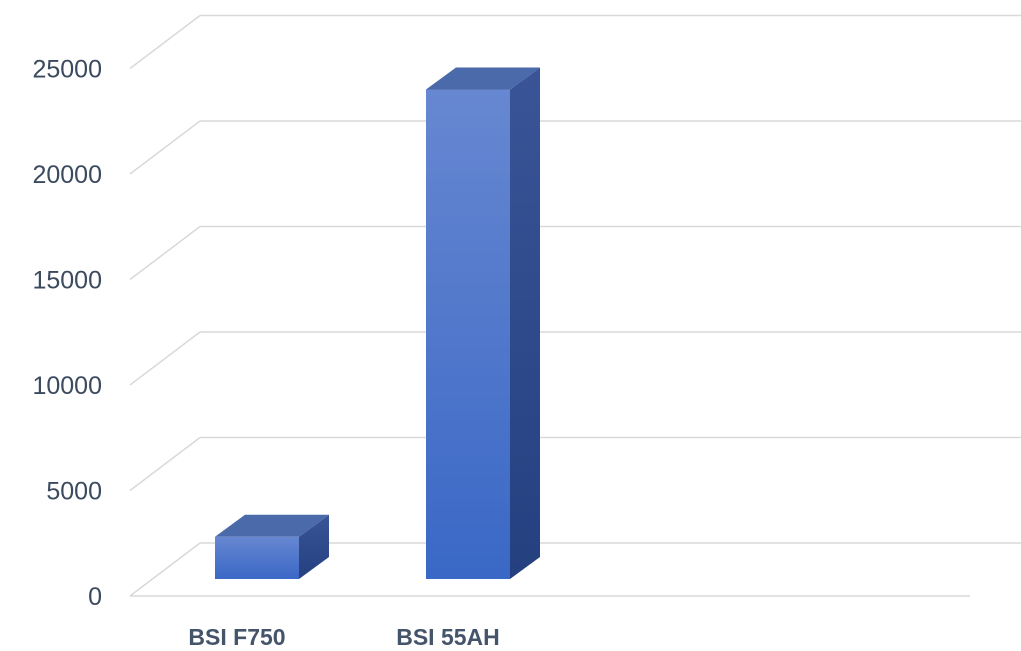 The image size is (1021, 651). I want to click on y-axis-ticks: 0 5000 10000 15000 20000 25000, so click(67, 334).